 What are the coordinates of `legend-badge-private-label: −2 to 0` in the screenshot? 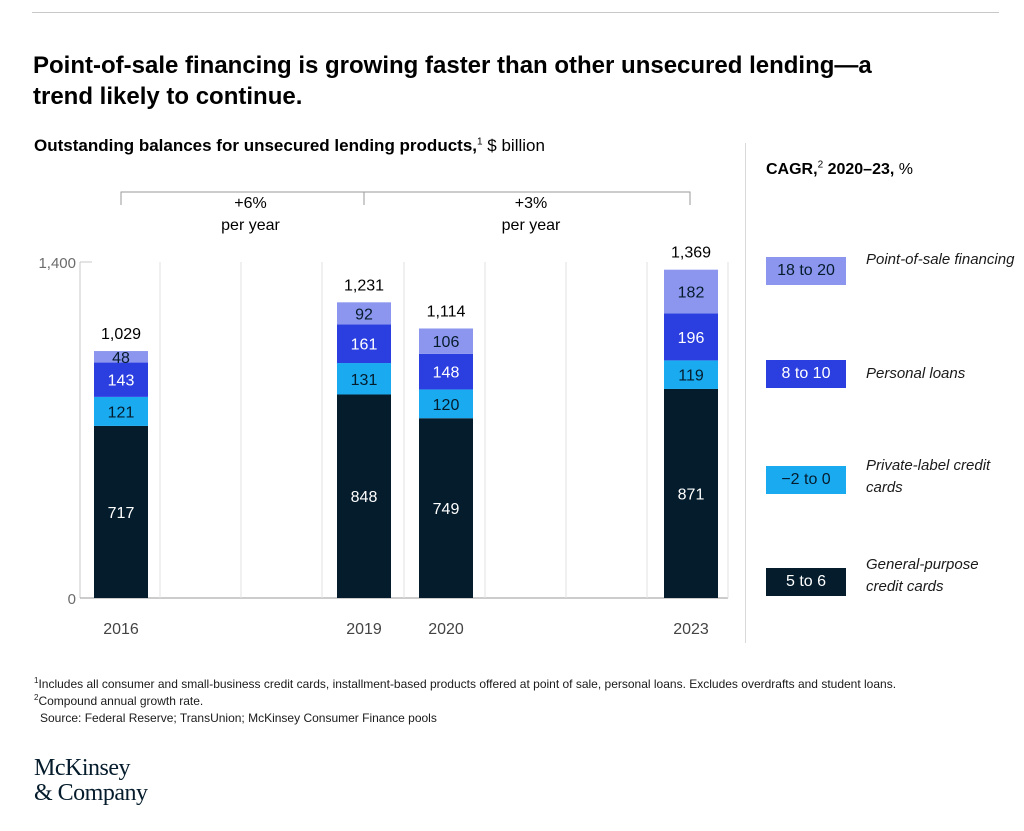 It's located at (806, 480).